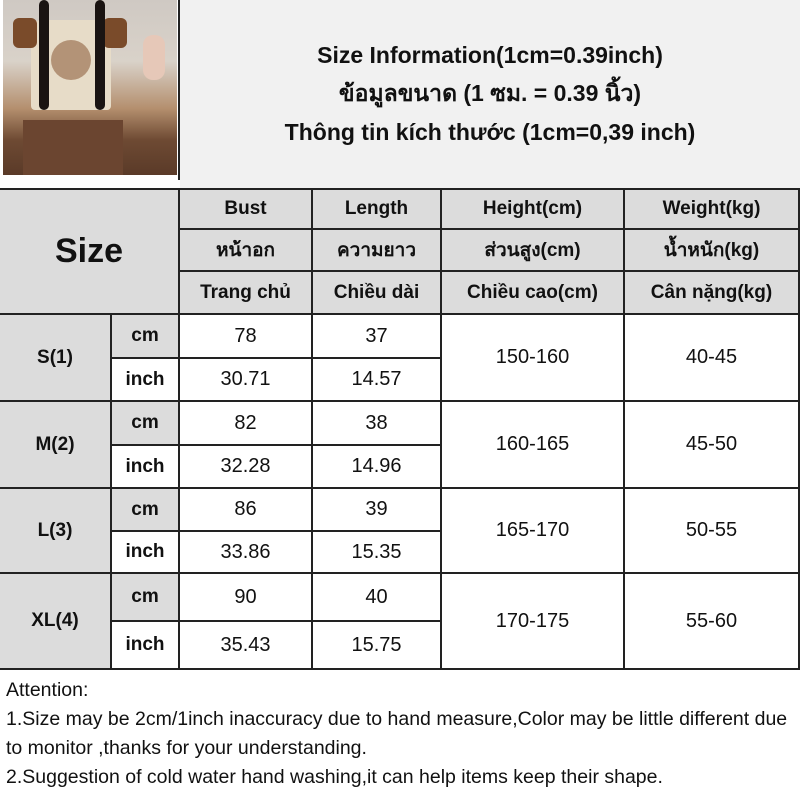 This screenshot has height=800, width=800. What do you see at coordinates (712, 293) in the screenshot?
I see `column-header: Cân nặng(kg)` at bounding box center [712, 293].